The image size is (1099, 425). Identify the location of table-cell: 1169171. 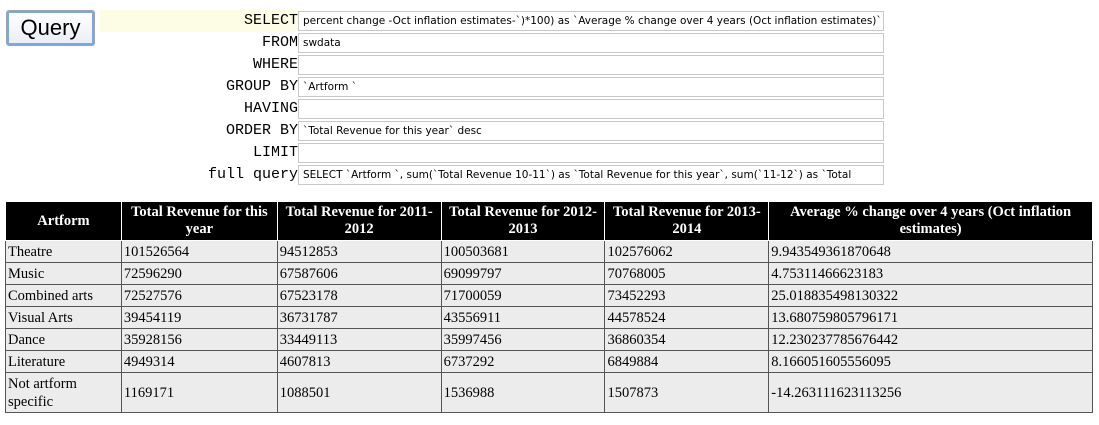
(199, 392).